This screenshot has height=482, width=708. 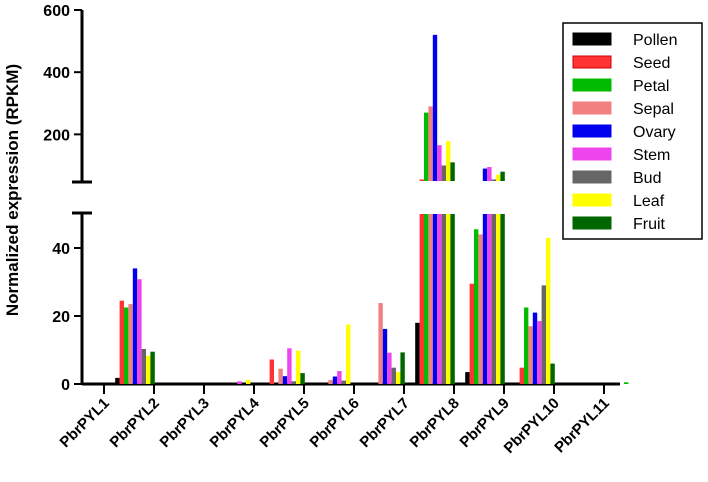 What do you see at coordinates (435, 423) in the screenshot?
I see `x-tick-label: PbrPYL8` at bounding box center [435, 423].